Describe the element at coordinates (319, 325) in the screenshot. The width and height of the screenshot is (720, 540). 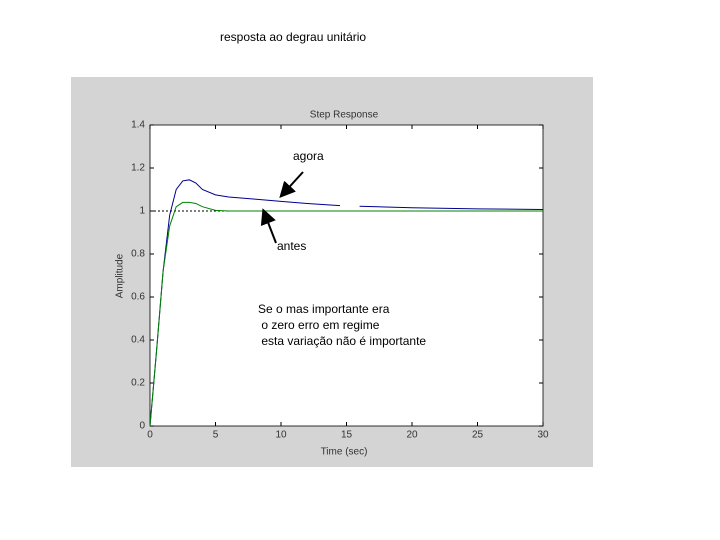
I see `annotation: o zero erro em regime` at that location.